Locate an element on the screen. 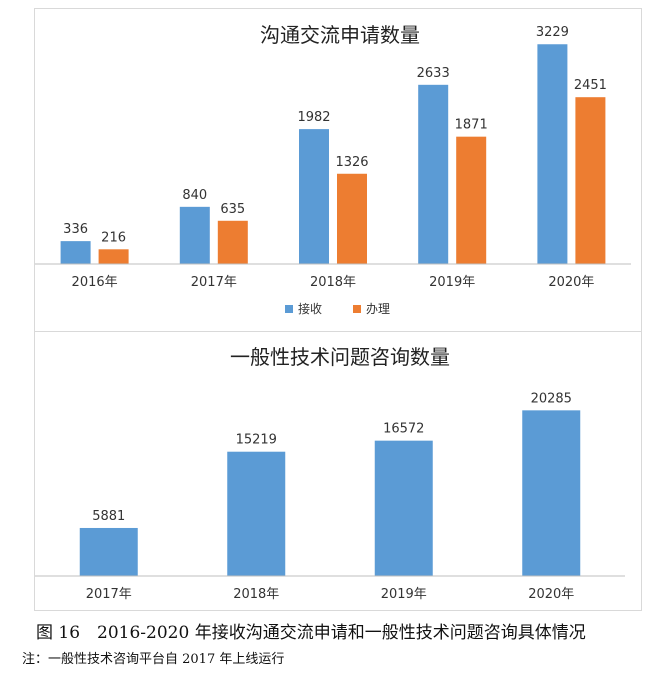 This screenshot has height=674, width=654. data-label: 1326 is located at coordinates (351, 162).